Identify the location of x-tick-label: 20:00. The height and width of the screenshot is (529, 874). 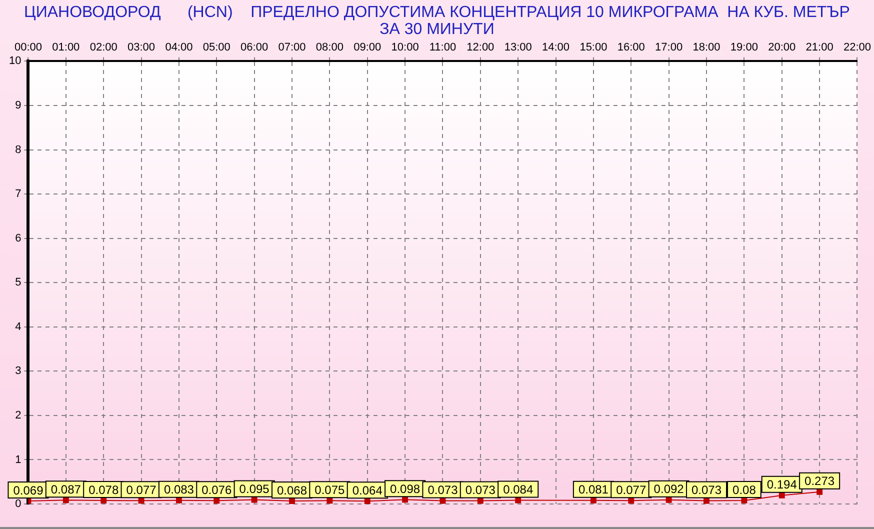
(782, 48).